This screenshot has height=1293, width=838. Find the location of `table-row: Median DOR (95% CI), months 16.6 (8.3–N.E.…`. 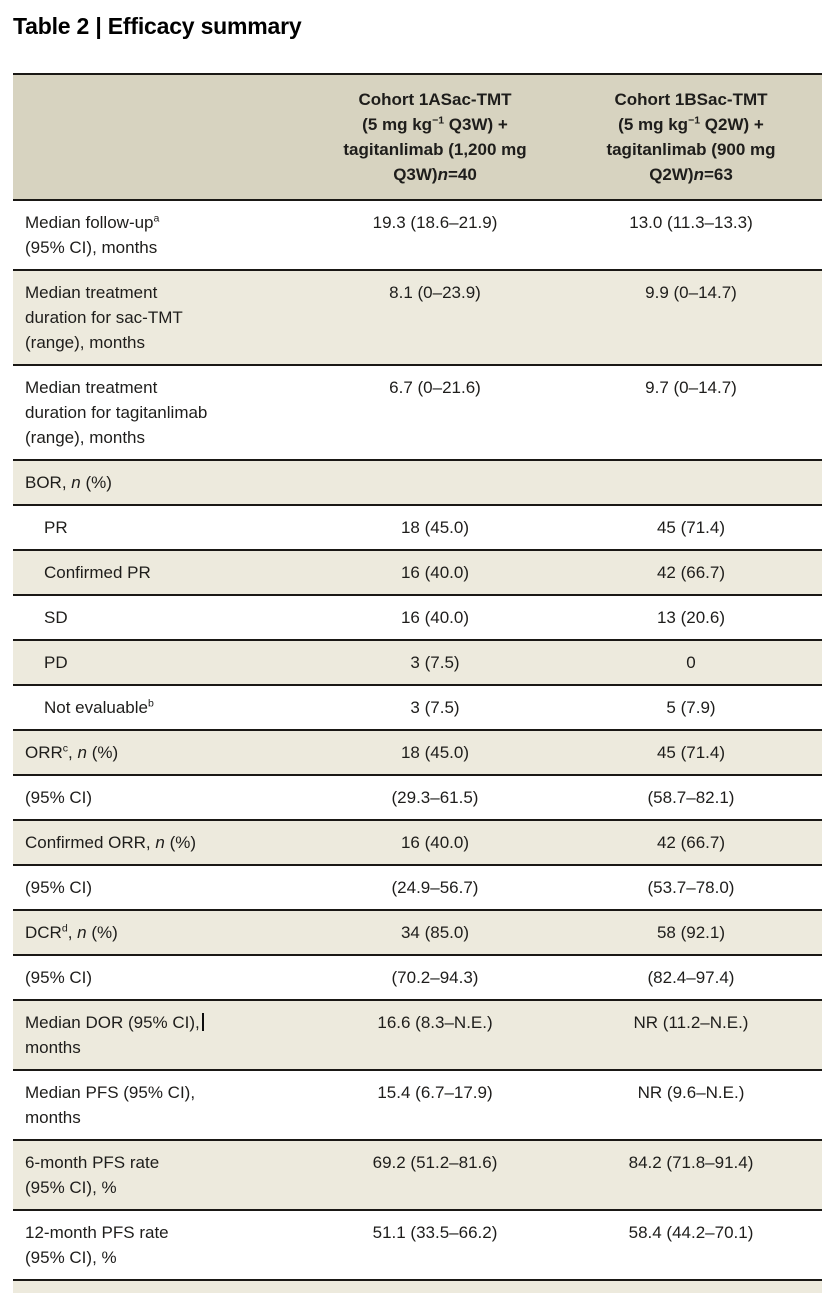

table-row: Median DOR (95% CI), months 16.6 (8.3–N.E.… is located at coordinates (417, 1035).